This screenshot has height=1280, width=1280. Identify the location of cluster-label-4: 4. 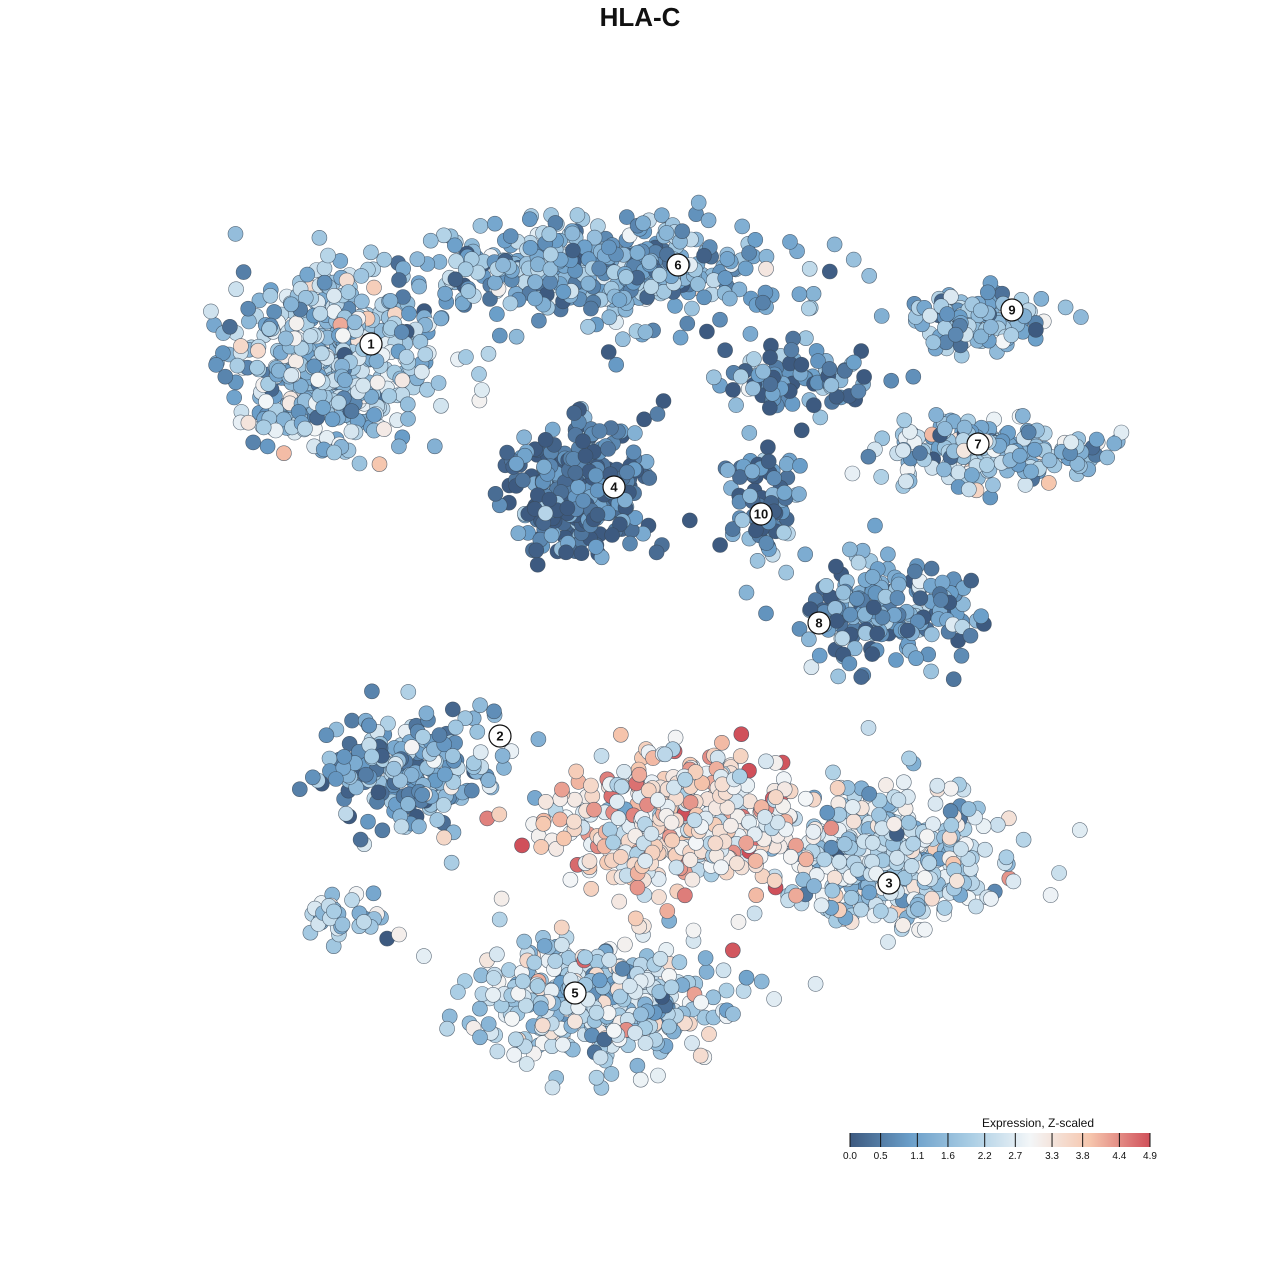
(614, 487).